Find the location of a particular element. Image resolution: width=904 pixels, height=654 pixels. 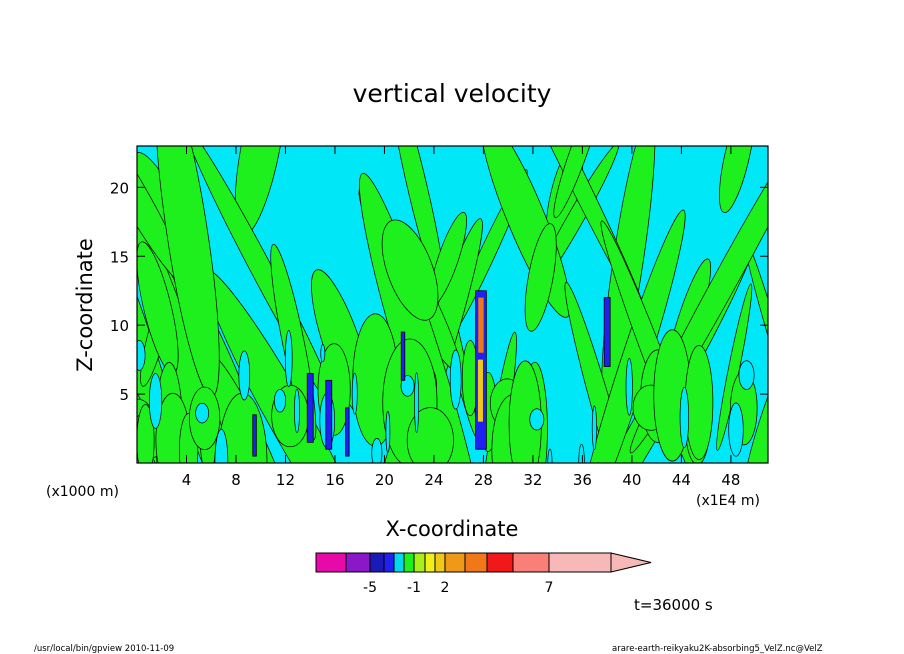

x-tick-label: 36 is located at coordinates (582, 480).